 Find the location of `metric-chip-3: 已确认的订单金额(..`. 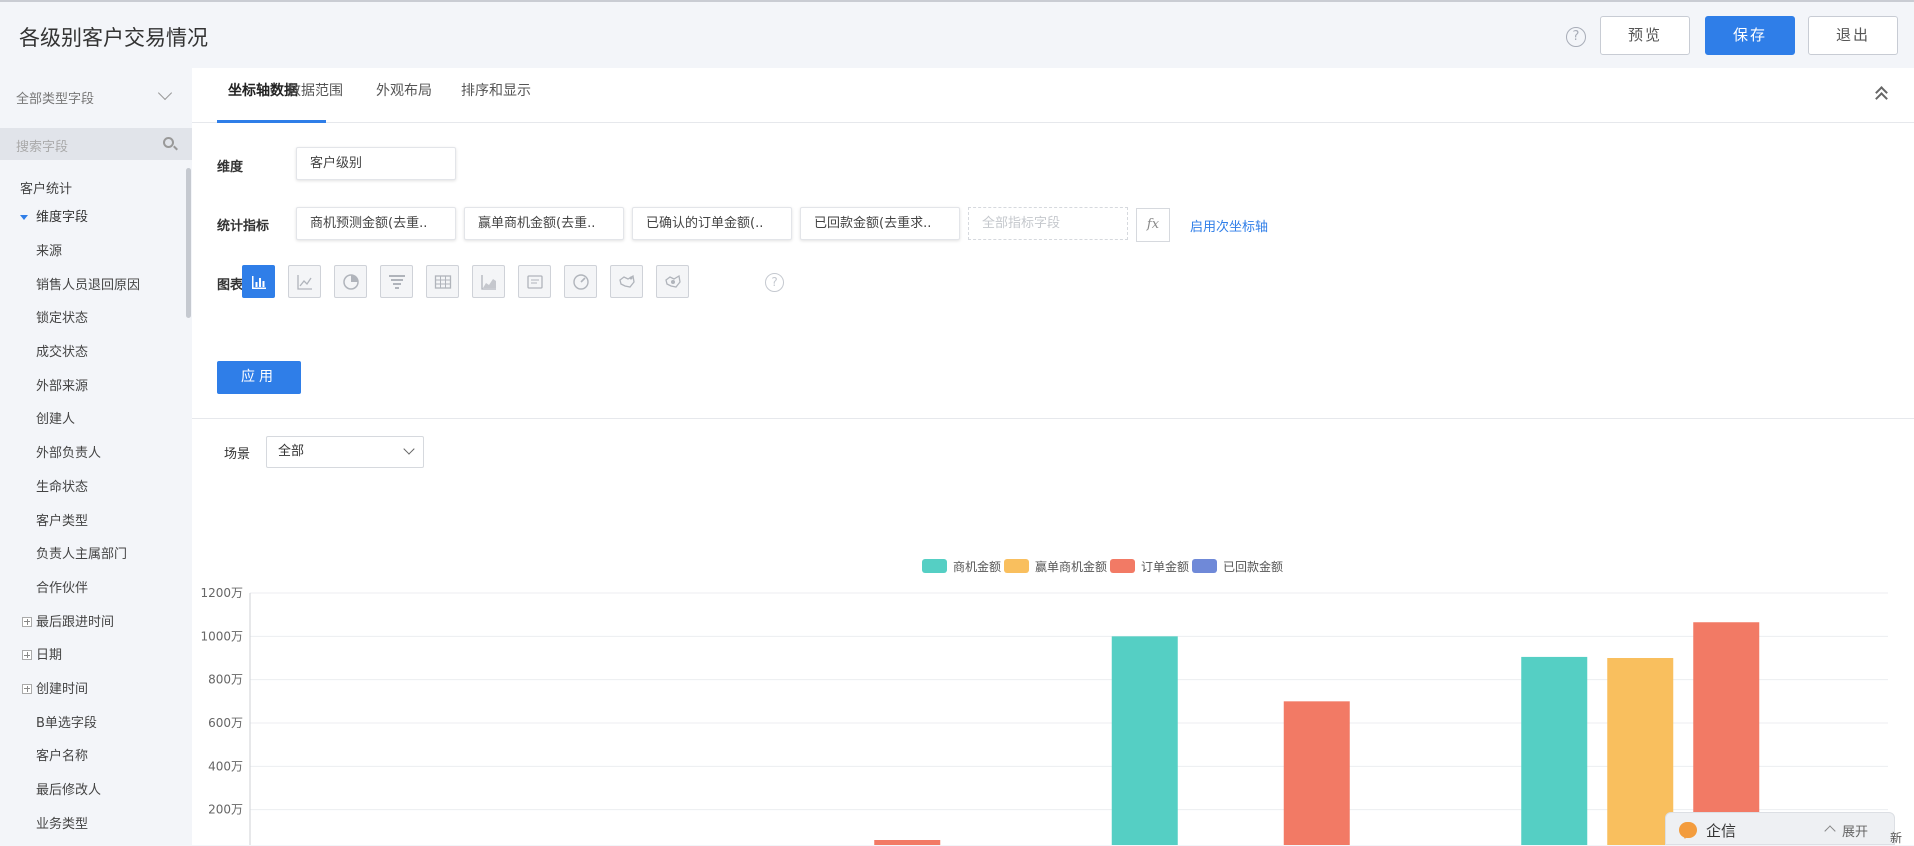

metric-chip-3: 已确认的订单金额(.. is located at coordinates (712, 223).